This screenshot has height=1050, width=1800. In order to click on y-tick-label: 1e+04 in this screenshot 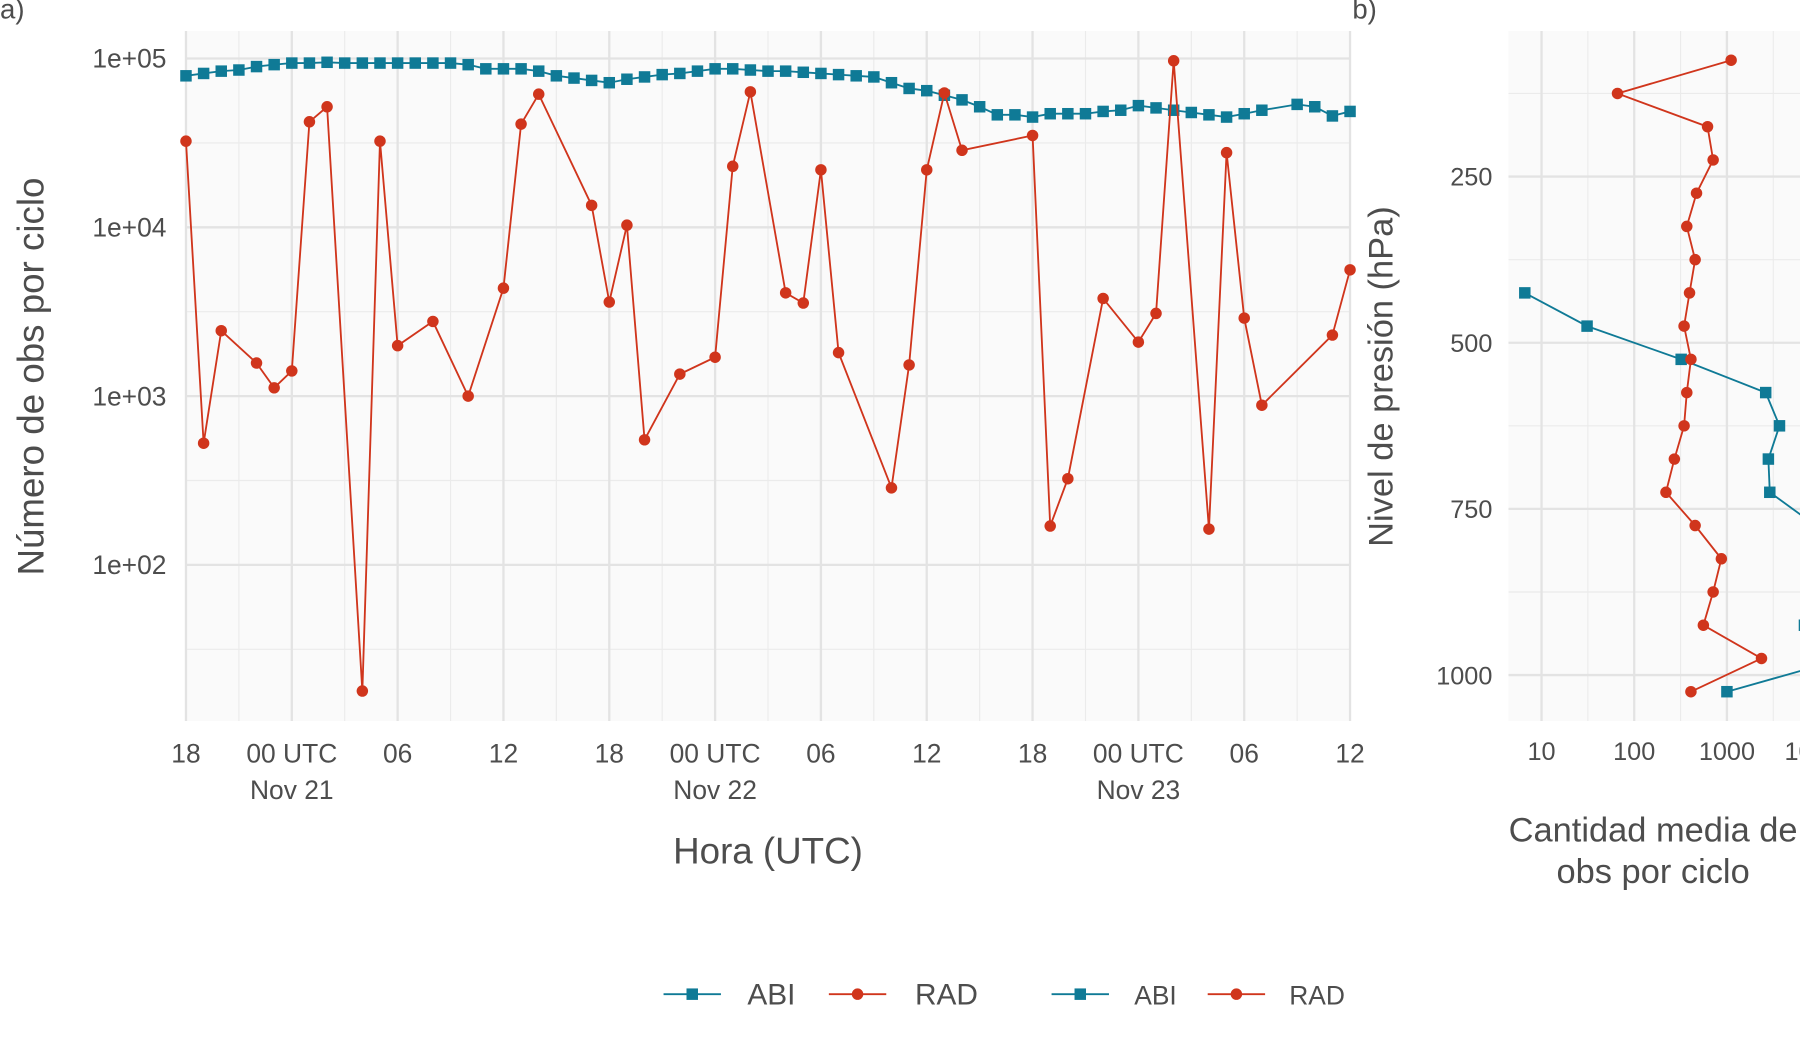, I will do `click(129, 228)`.